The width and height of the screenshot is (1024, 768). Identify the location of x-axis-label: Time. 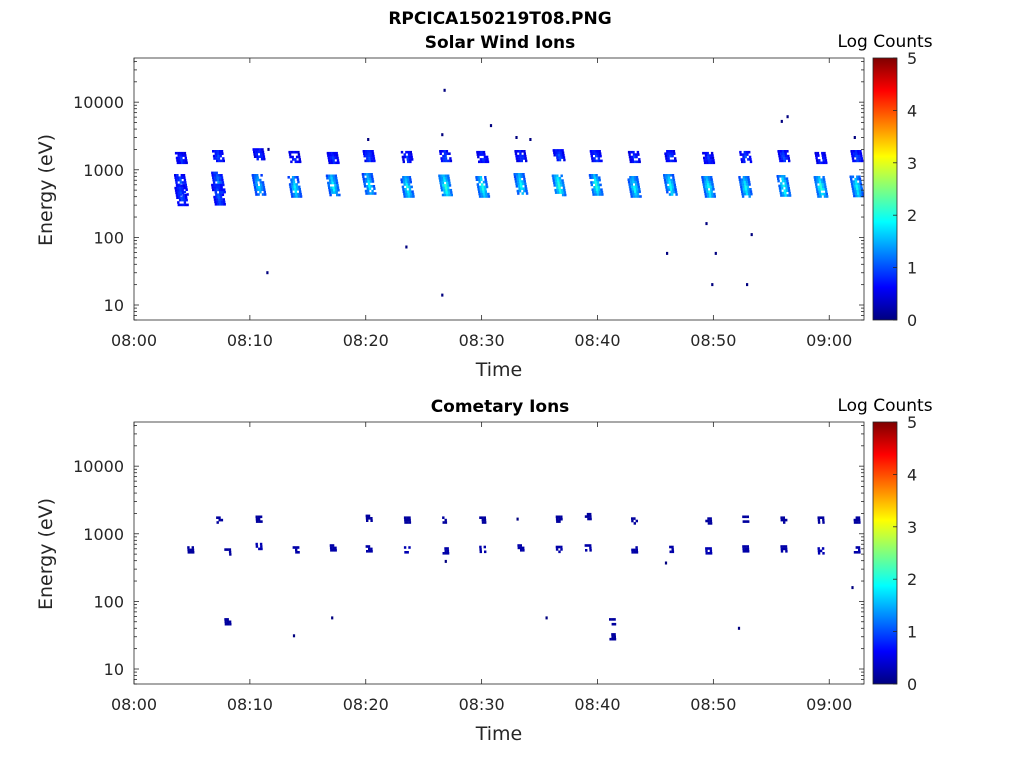
(499, 734).